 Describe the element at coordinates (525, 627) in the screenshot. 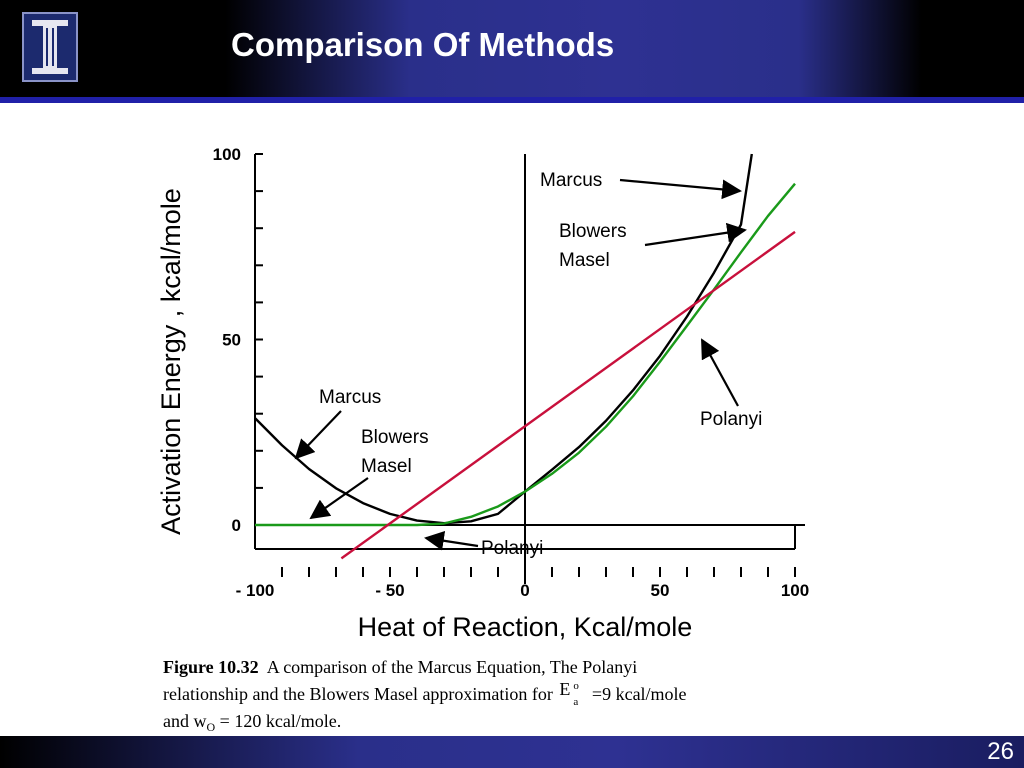

I see `x-axis-title: Heat of Reaction, Kcal/mole` at that location.